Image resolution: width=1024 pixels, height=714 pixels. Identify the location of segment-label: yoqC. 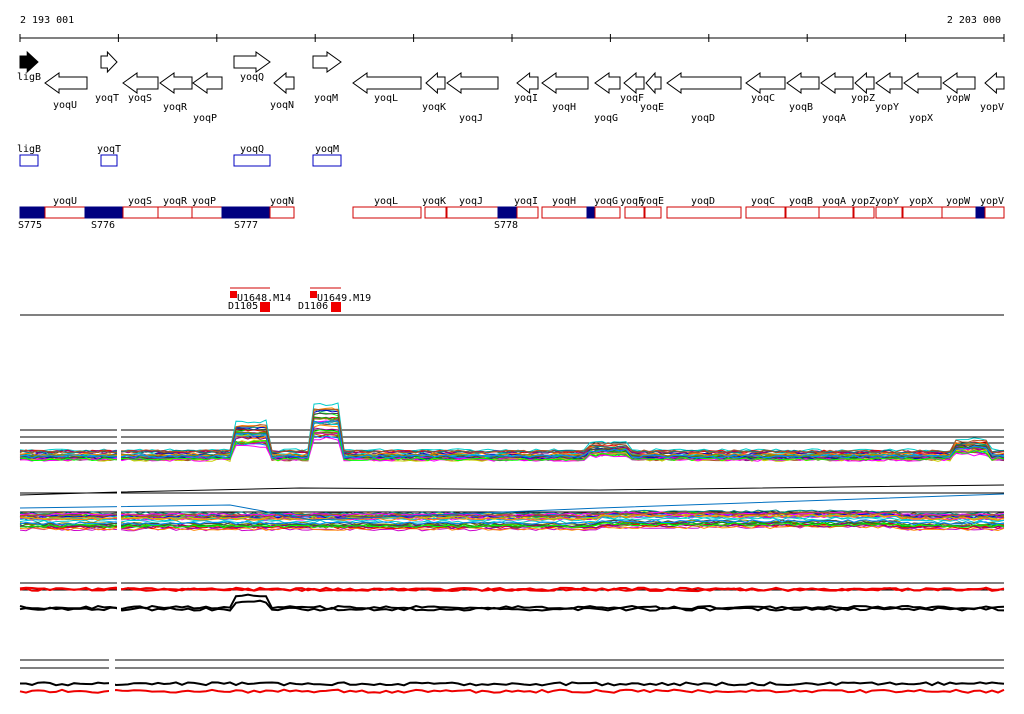
(763, 201).